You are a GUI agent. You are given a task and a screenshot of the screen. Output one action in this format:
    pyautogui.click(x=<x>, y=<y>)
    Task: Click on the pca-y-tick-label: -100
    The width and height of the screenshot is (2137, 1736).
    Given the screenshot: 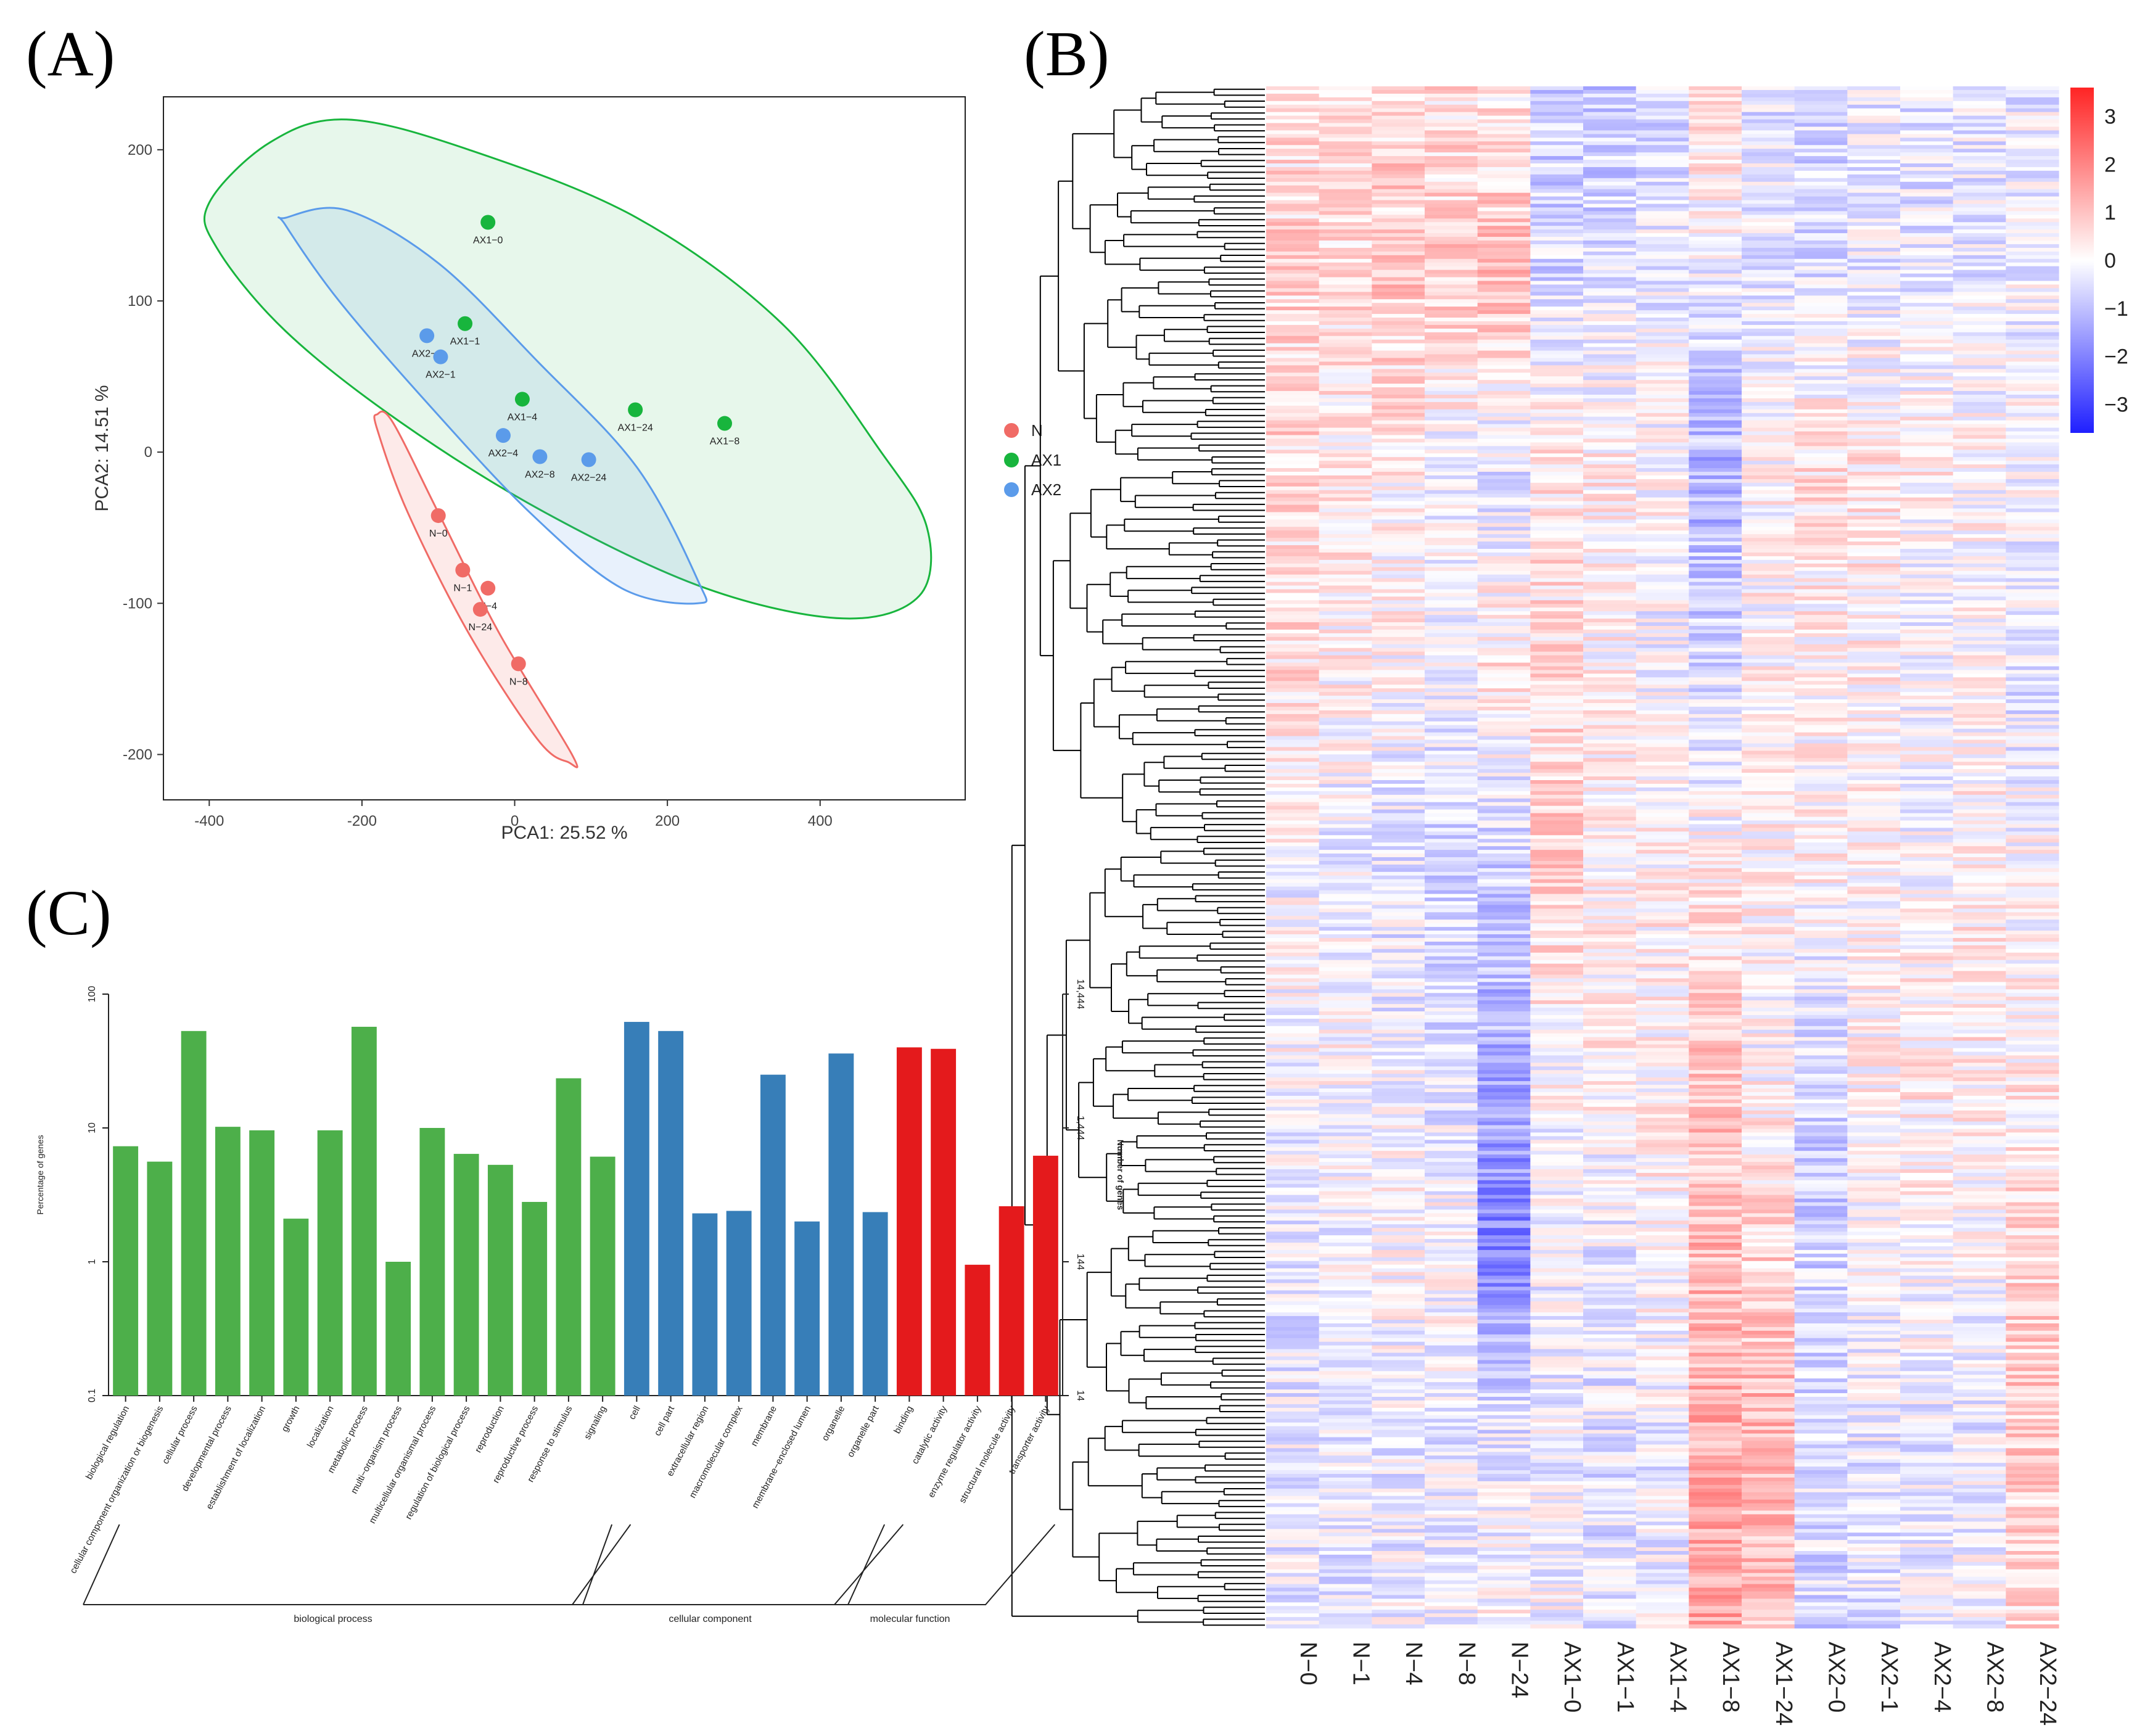 What is the action you would take?
    pyautogui.click(x=137, y=603)
    